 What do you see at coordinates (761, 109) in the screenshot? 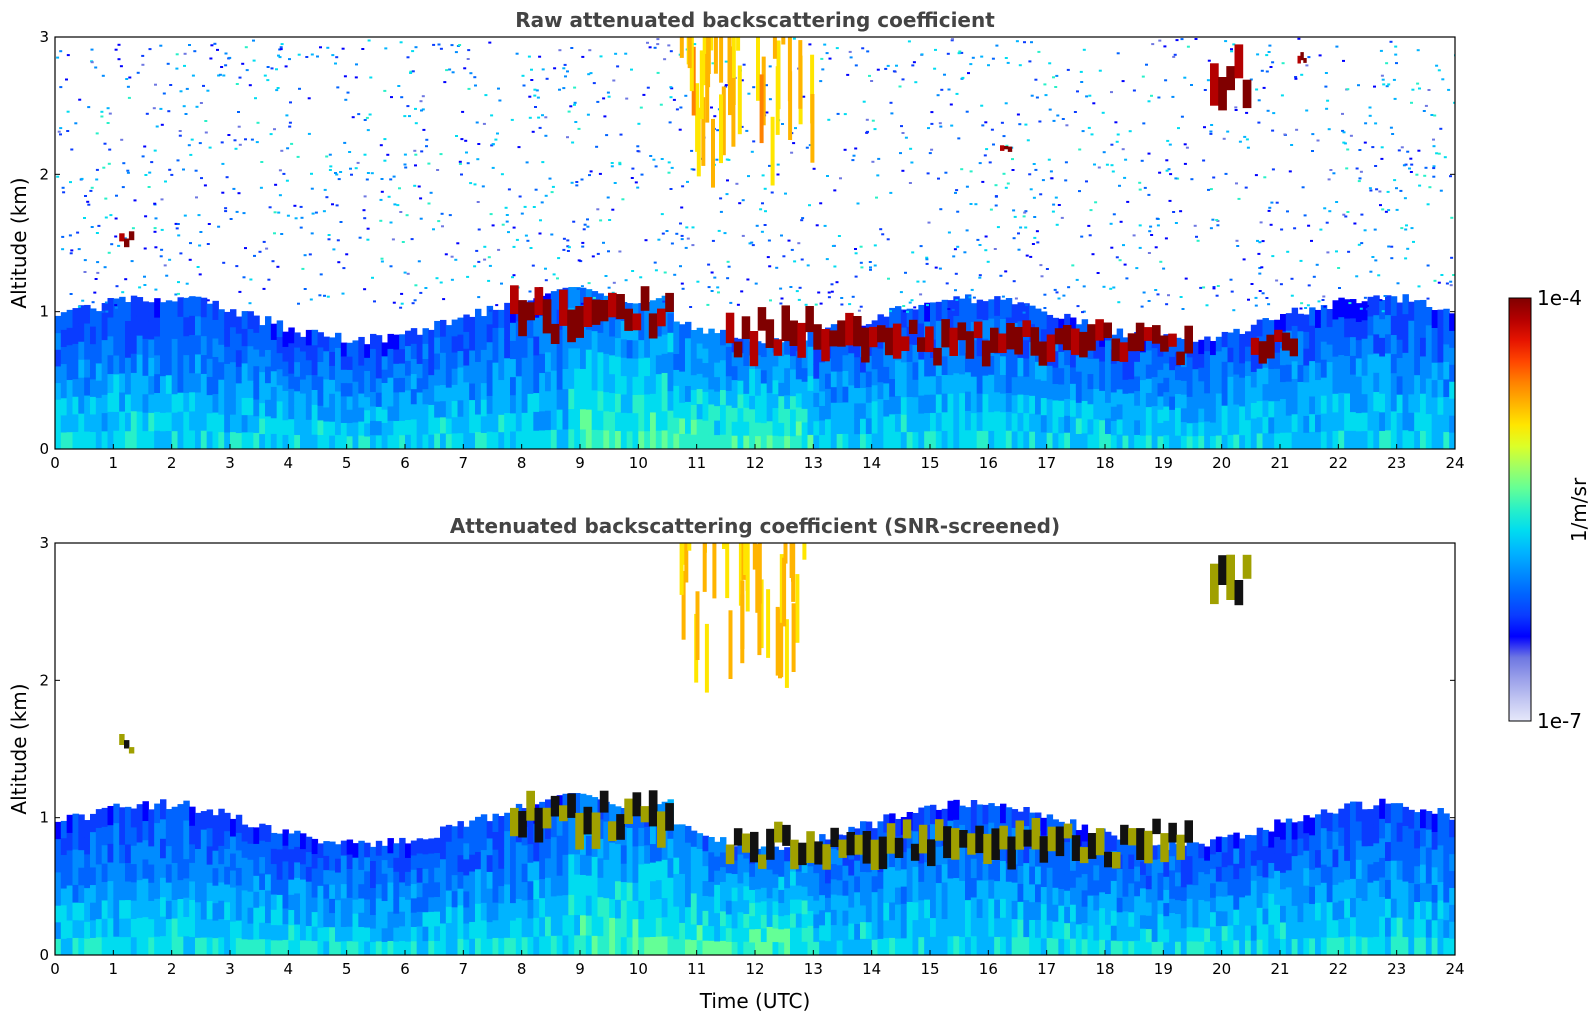
I see `virga-streak` at bounding box center [761, 109].